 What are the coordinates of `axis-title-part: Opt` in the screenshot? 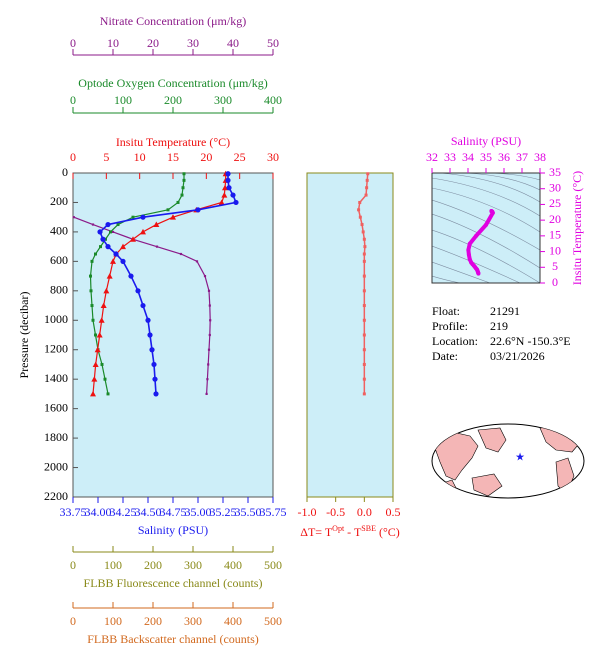 It's located at (338, 528).